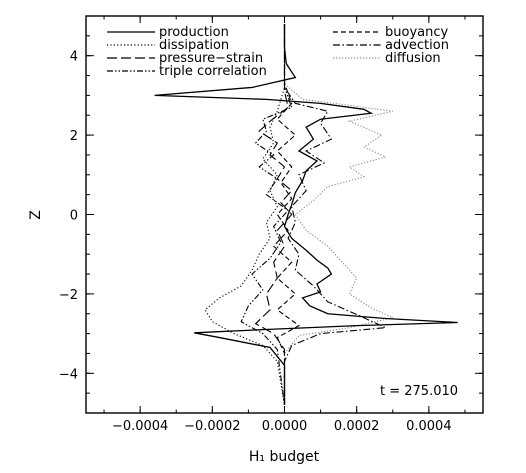  What do you see at coordinates (140, 426) in the screenshot?
I see `x-tick-label: −0.0004` at bounding box center [140, 426].